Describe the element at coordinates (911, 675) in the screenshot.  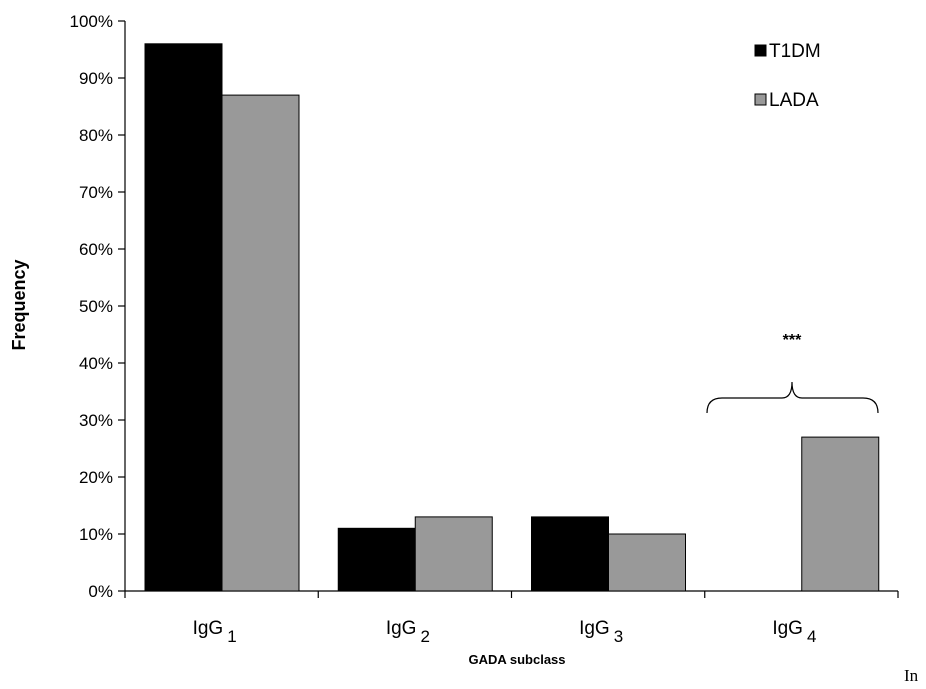
I see `trailing-text: In` at that location.